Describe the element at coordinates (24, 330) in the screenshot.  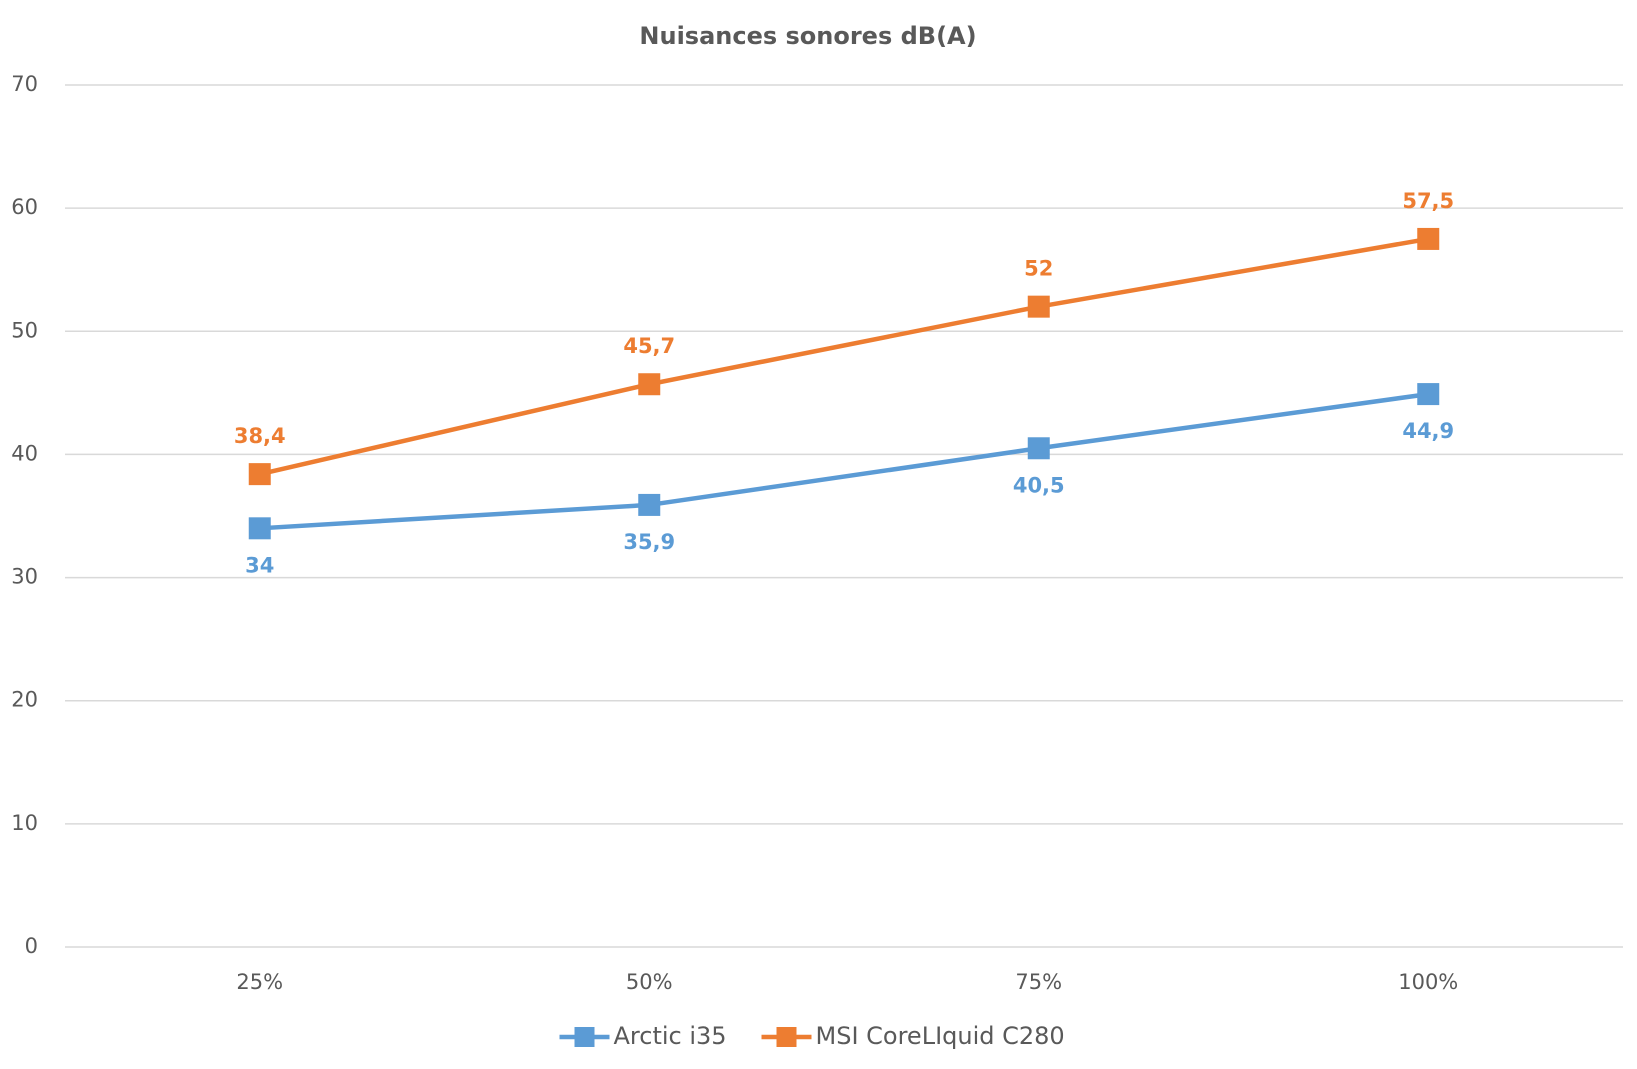
I see `y-tick-label: 50` at that location.